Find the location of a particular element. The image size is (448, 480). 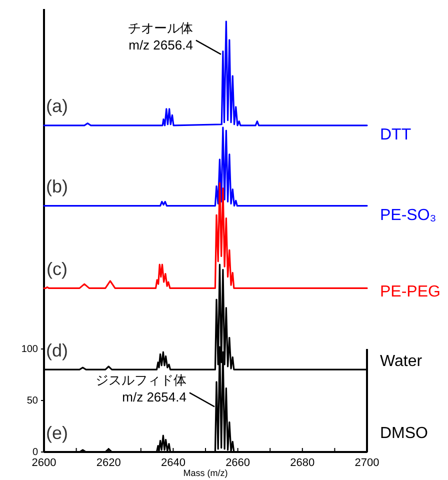

annotation: チオール体 m/z 2656.4 is located at coordinates (160, 36).